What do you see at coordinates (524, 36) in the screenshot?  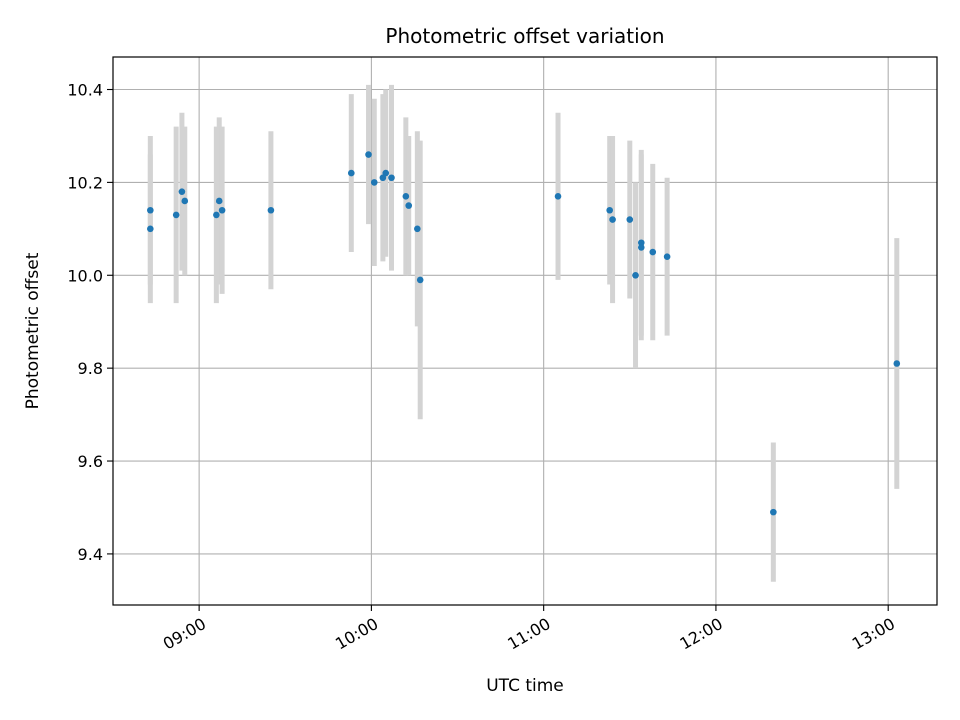 I see `chart-title: Photometric offset variation` at bounding box center [524, 36].